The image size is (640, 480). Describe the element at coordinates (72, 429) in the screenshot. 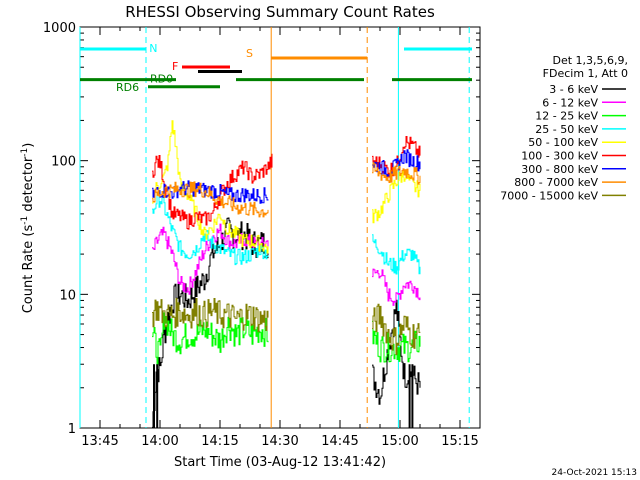

I see `y-tick-label: 1` at that location.